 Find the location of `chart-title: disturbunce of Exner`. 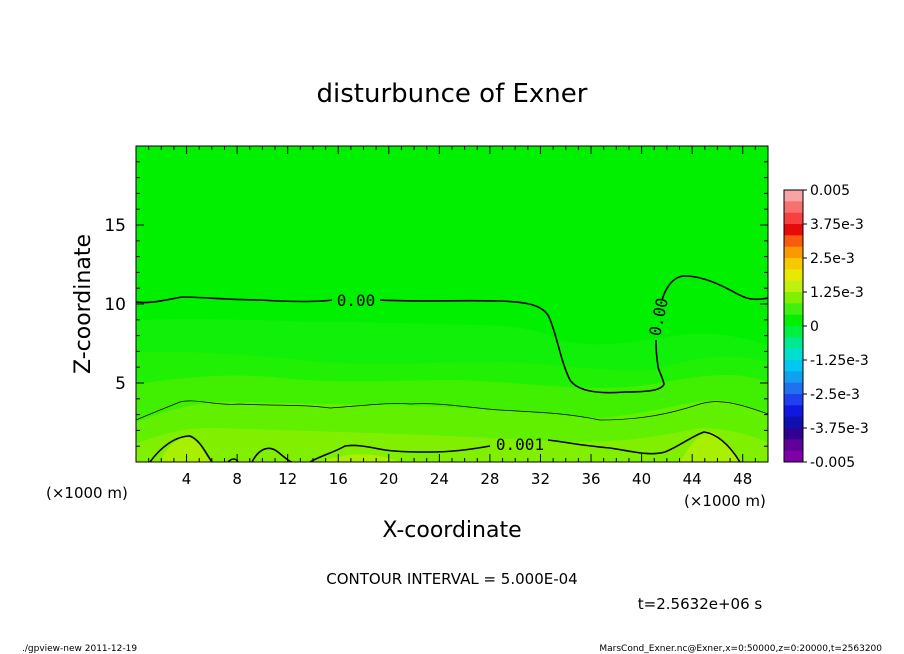

chart-title: disturbunce of Exner is located at coordinates (452, 94).